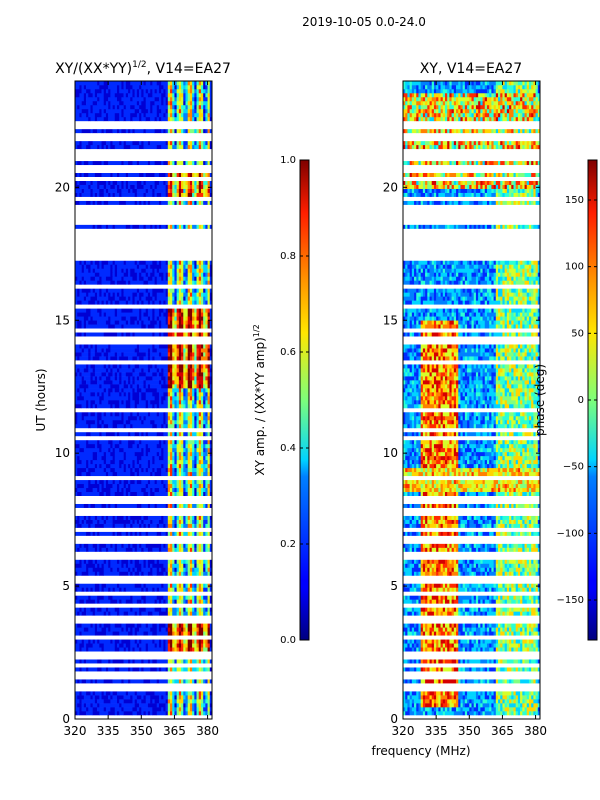  What do you see at coordinates (41, 399) in the screenshot?
I see `panel1-ylabel: UT (hours)` at bounding box center [41, 399].